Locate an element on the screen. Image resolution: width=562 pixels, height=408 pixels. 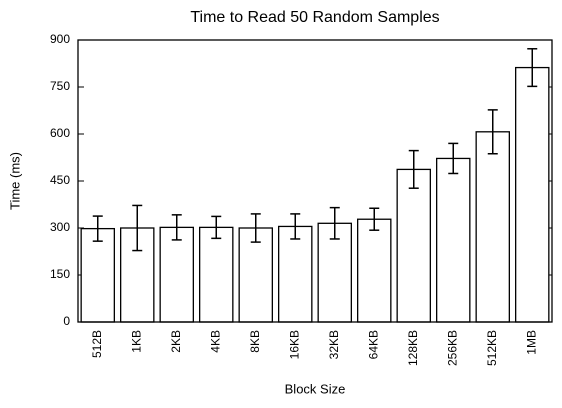
x-tick-label: 1MB is located at coordinates (531, 342).